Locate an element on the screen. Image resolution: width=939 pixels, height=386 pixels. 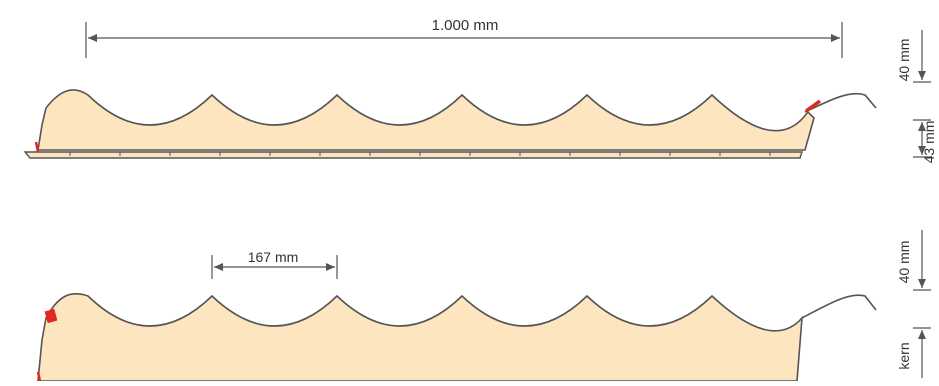
top-panel-liner is located at coordinates (413, 155).